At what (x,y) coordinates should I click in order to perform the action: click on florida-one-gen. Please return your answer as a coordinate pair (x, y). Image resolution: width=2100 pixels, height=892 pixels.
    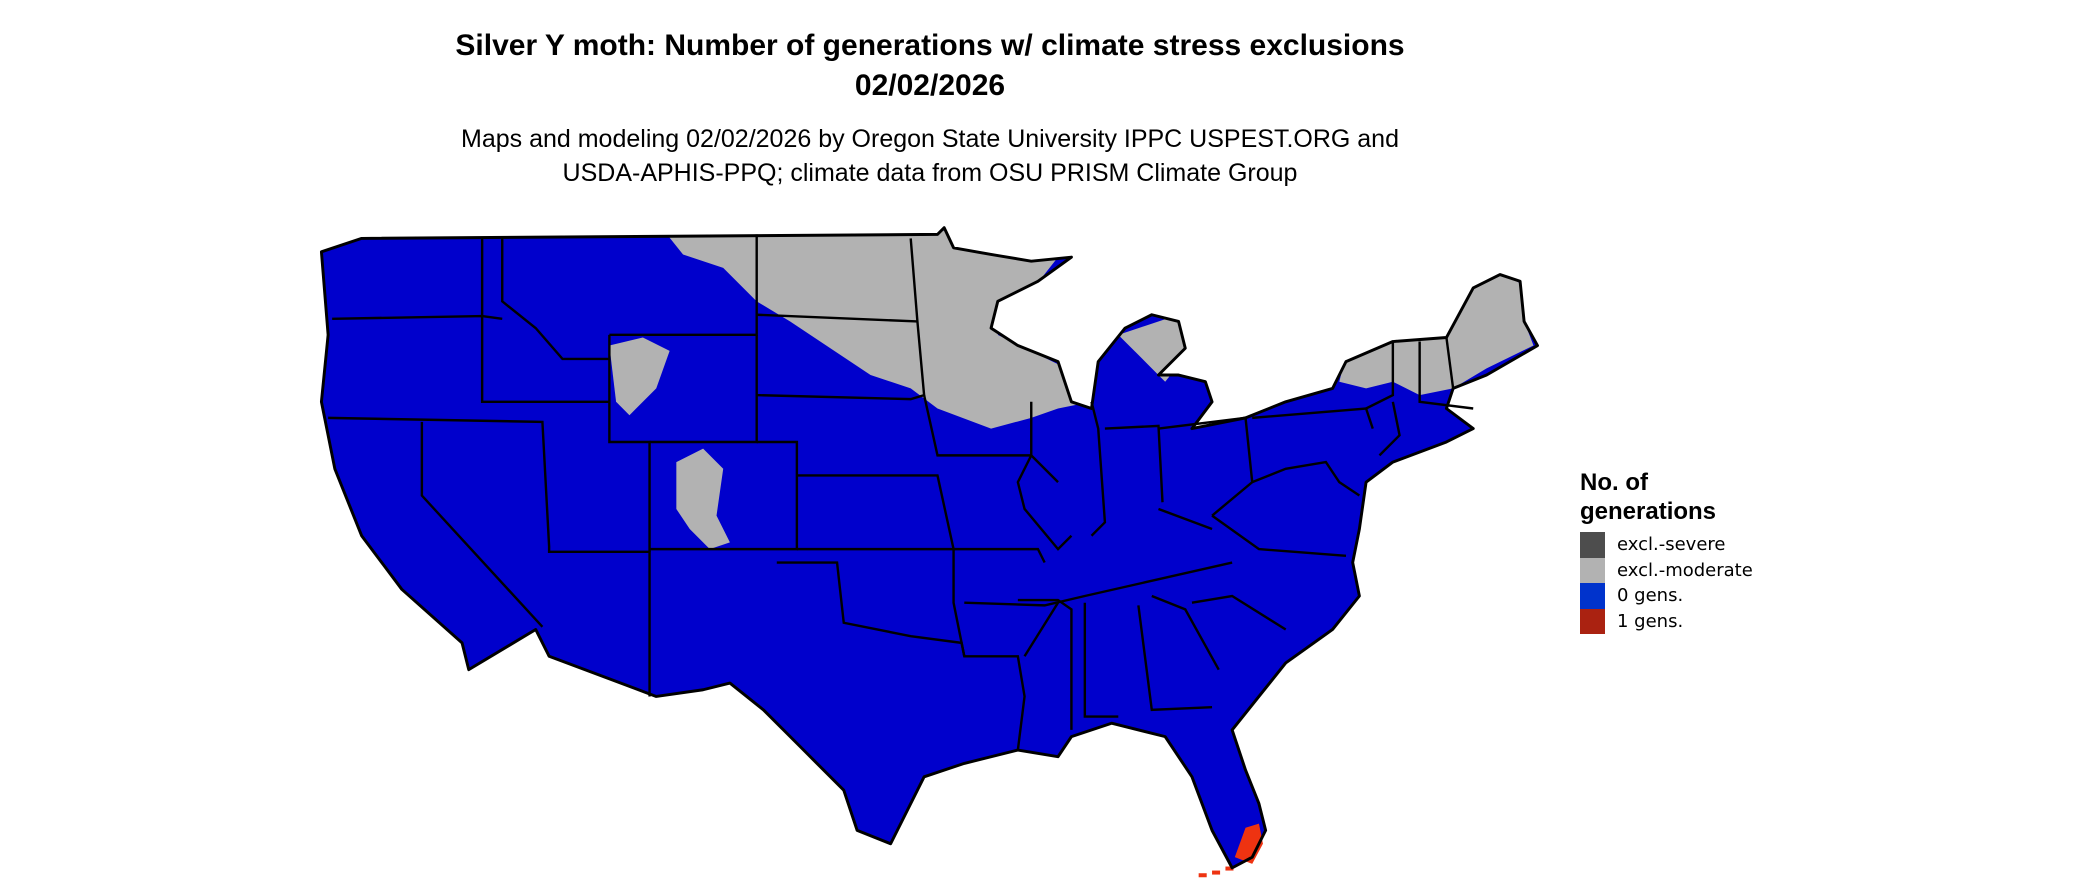
    Looking at the image, I should click on (1248, 843).